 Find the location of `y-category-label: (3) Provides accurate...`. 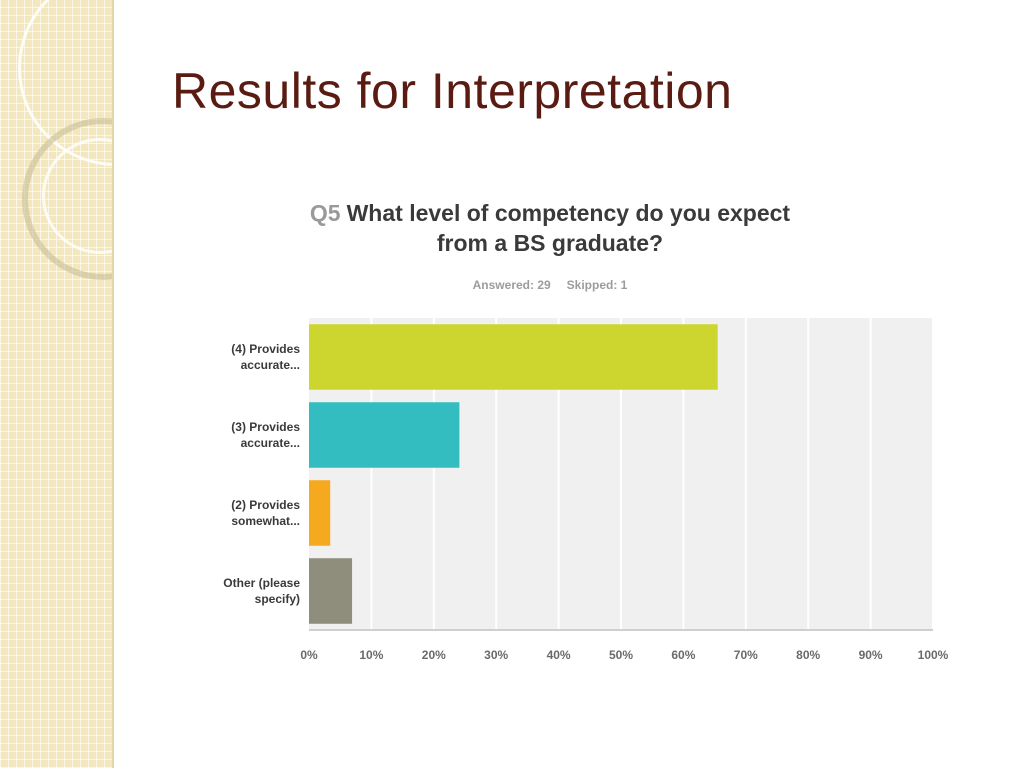

y-category-label: (3) Provides accurate... is located at coordinates (265, 435).